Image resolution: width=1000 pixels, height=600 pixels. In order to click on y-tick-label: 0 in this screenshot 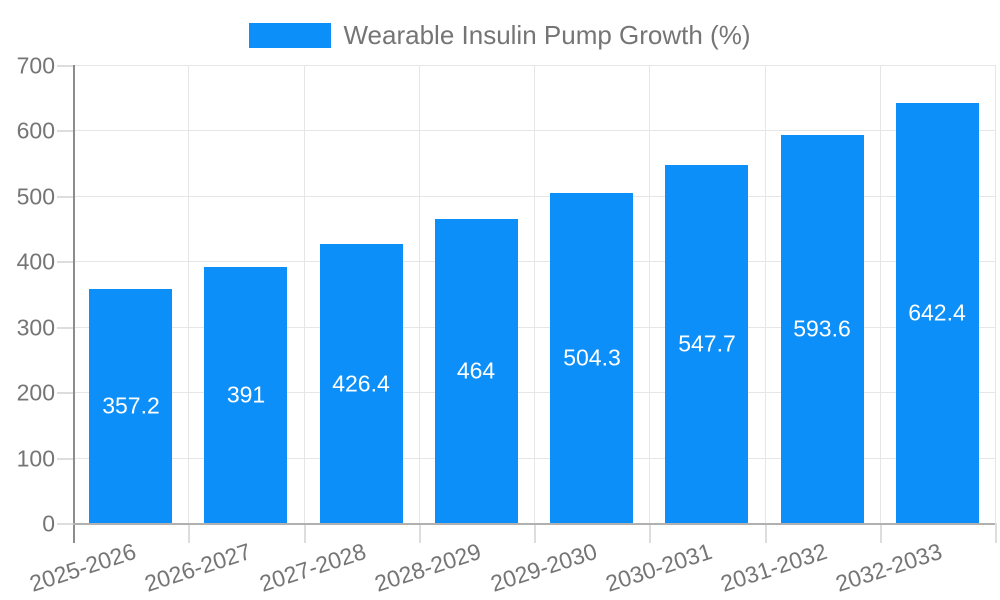, I will do `click(48, 523)`.